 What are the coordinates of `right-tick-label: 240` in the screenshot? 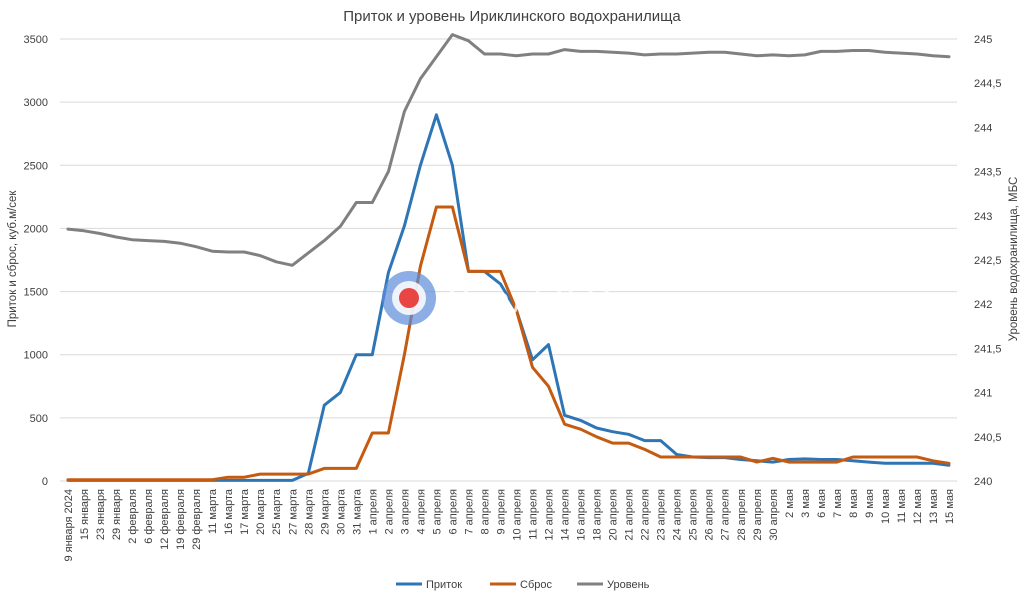 It's located at (983, 482).